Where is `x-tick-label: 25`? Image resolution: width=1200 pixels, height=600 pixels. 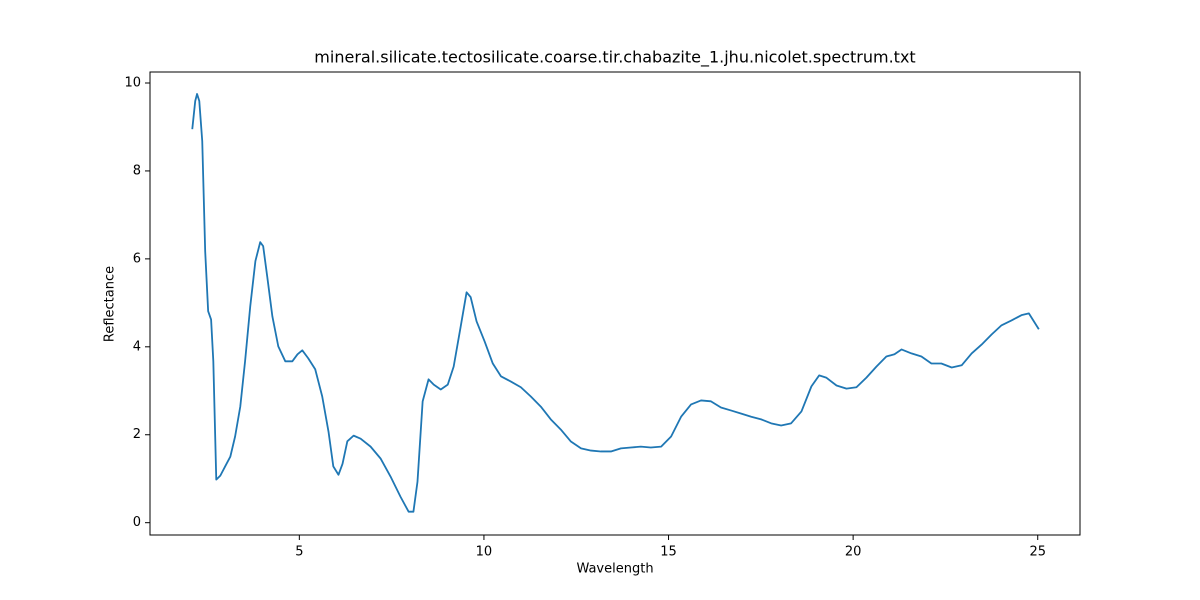
x-tick-label: 25 is located at coordinates (1037, 552).